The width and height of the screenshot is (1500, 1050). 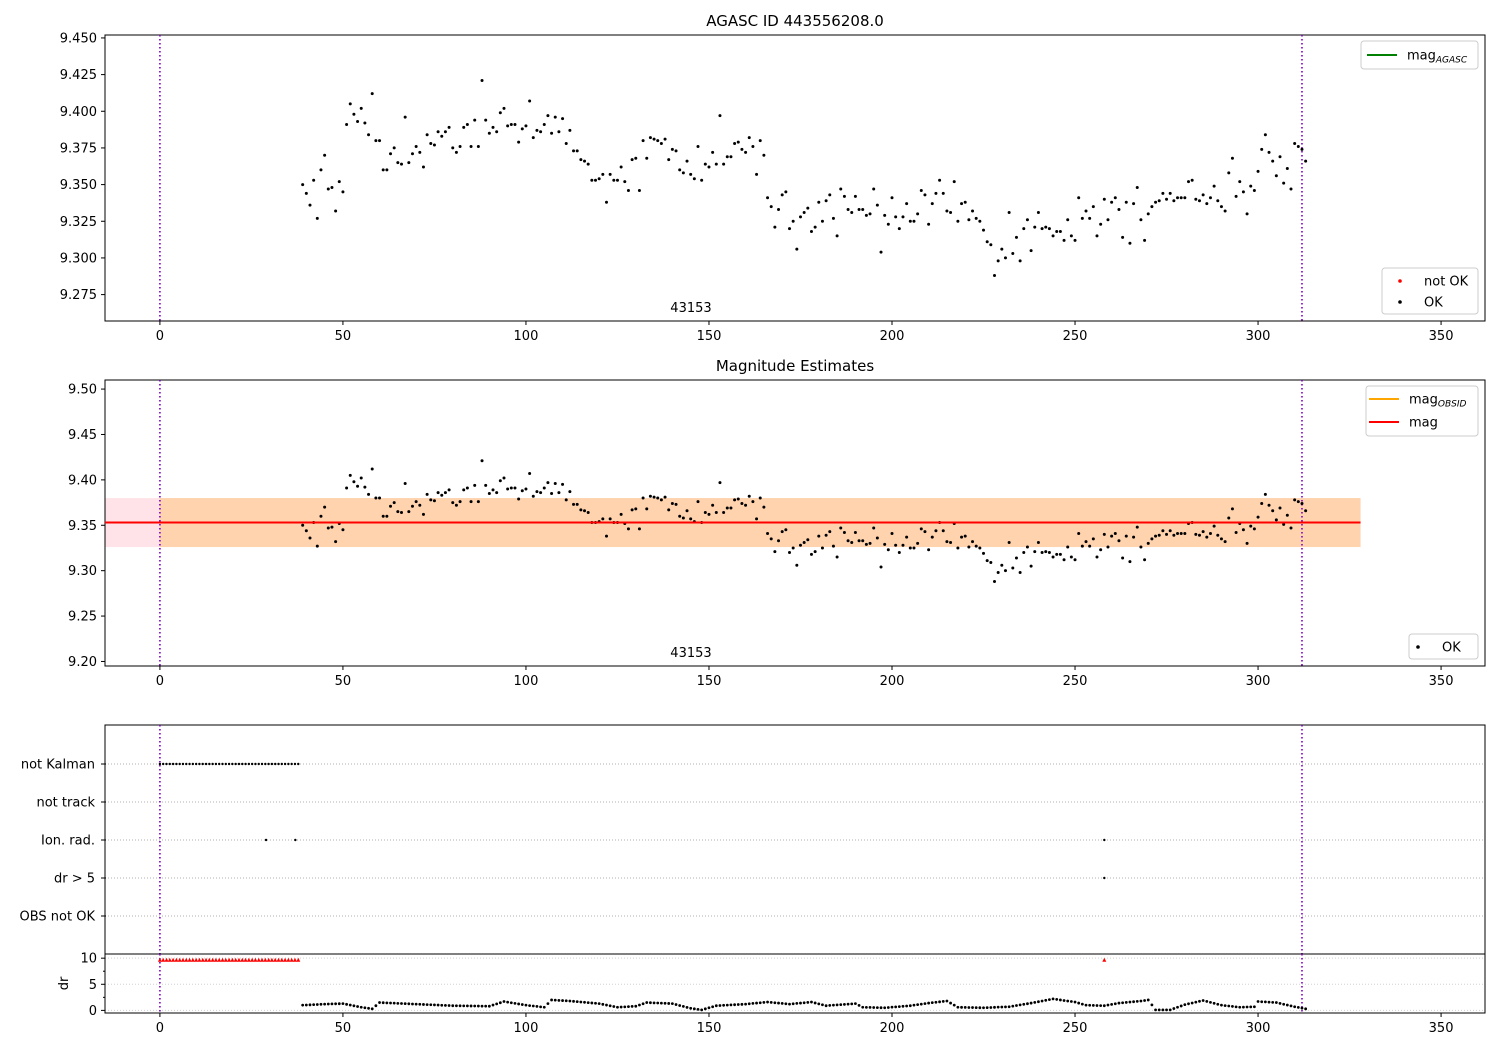 What do you see at coordinates (1441, 336) in the screenshot?
I see `x-tick-label-1-7: 350` at bounding box center [1441, 336].